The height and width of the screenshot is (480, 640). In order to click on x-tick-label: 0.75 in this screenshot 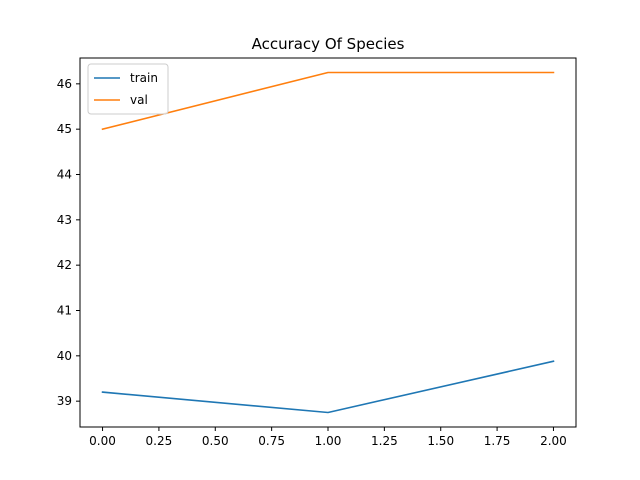, I will do `click(271, 441)`.